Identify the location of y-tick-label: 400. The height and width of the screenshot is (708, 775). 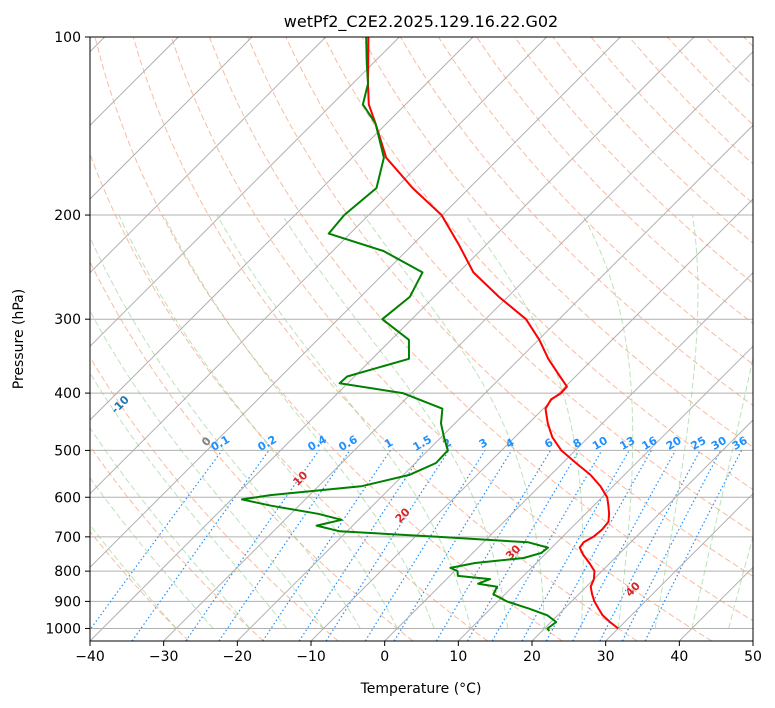
(67, 394).